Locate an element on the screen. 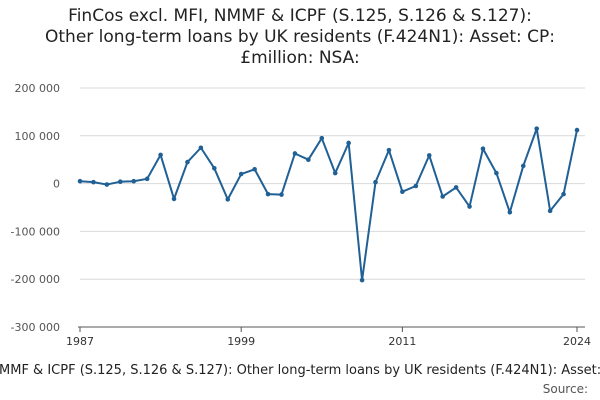  y-tick-label: -200 000 is located at coordinates (35, 279).